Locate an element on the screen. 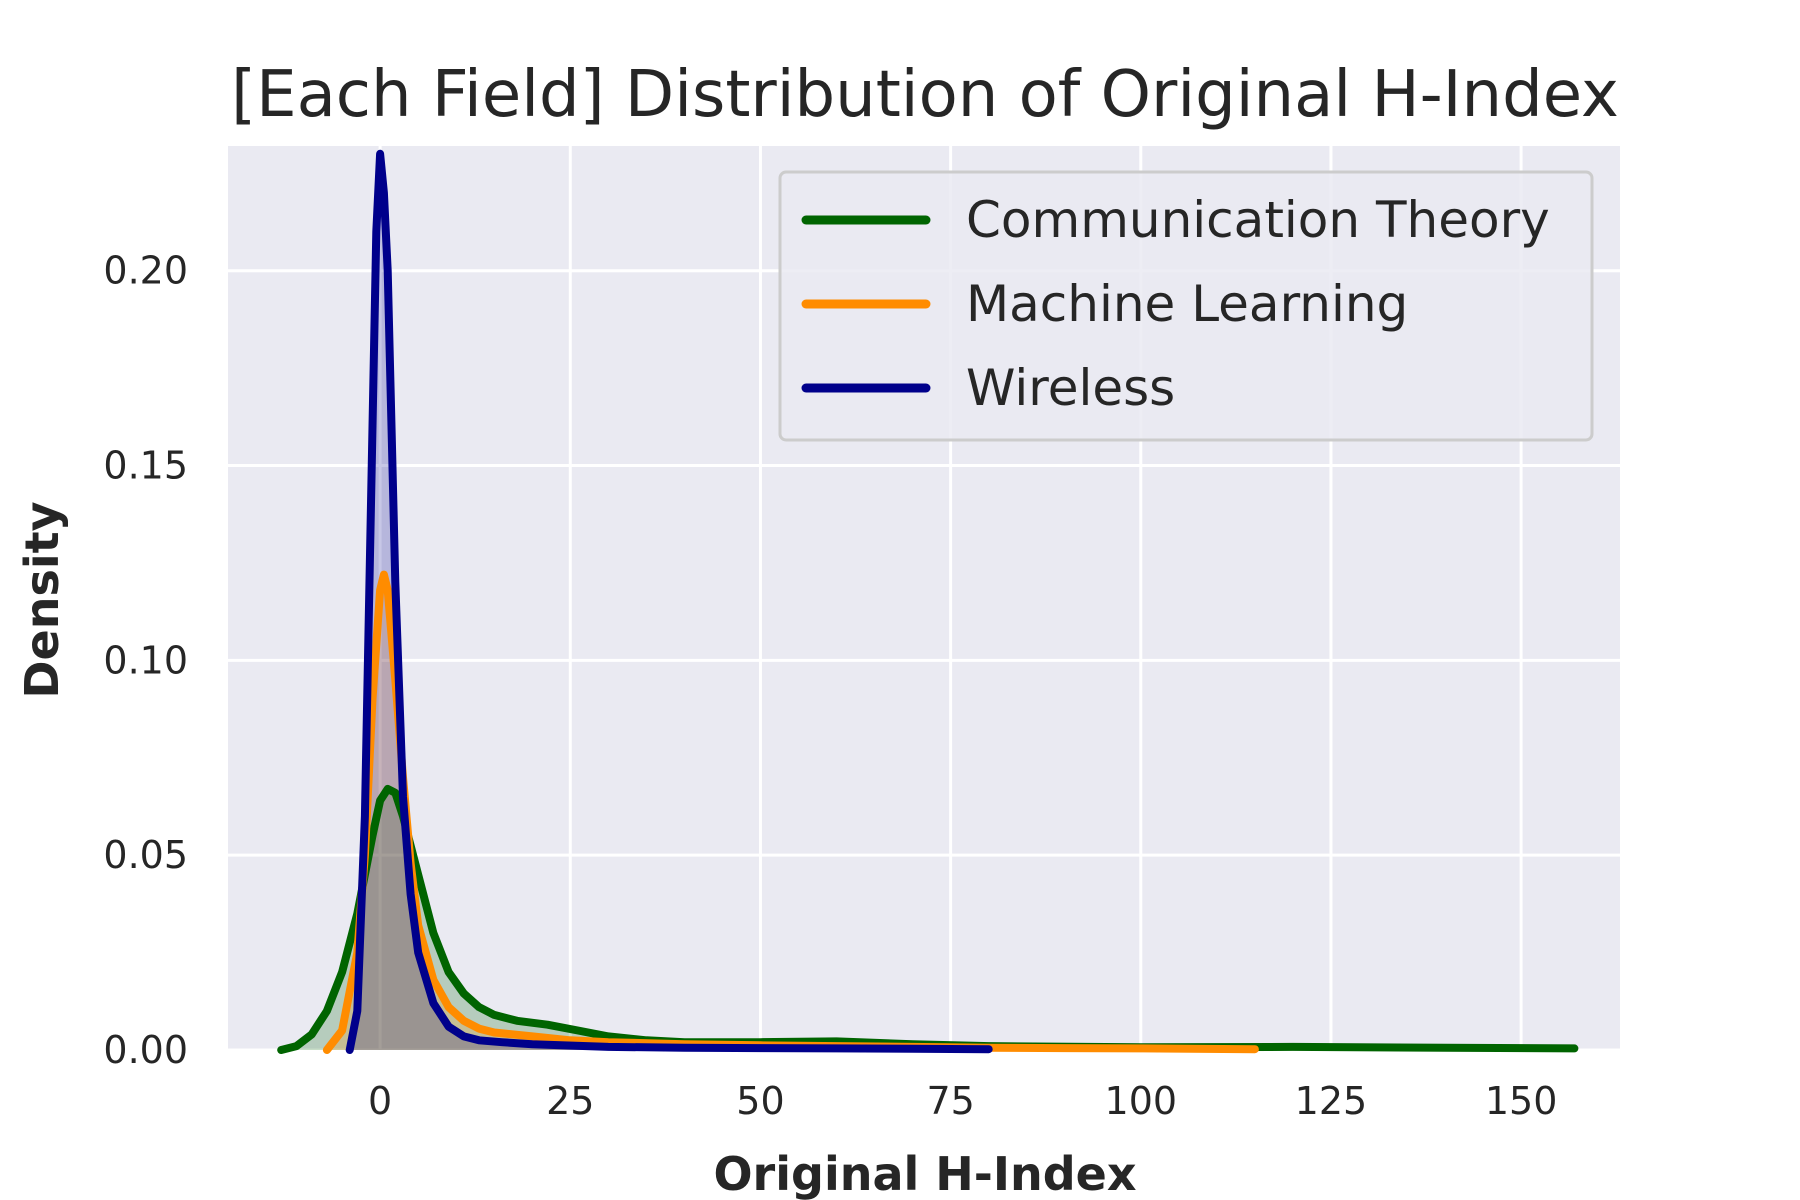 This screenshot has width=1800, height=1200. y-axis-label: Density is located at coordinates (42, 599).